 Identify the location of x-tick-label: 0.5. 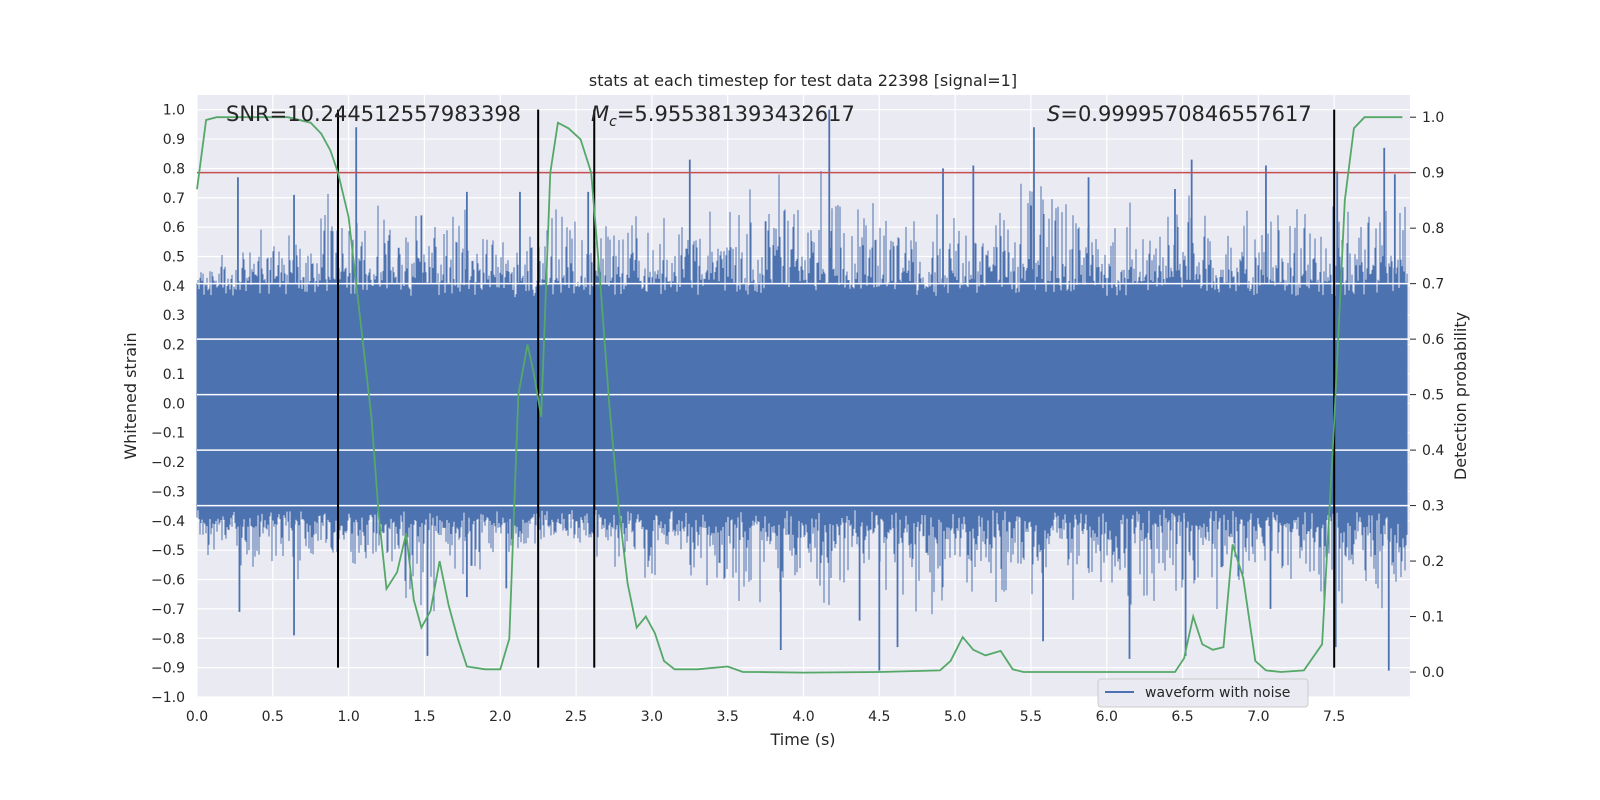
(273, 717).